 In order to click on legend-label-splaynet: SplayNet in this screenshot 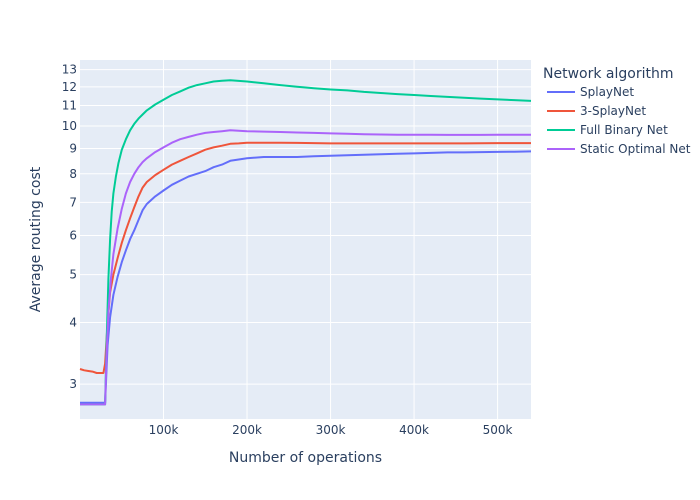, I will do `click(607, 92)`.